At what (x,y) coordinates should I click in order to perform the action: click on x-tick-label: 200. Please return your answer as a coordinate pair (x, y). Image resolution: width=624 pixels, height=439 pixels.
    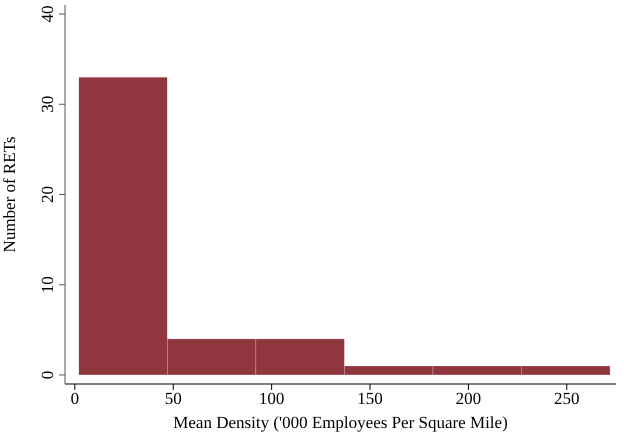
    Looking at the image, I should click on (469, 398).